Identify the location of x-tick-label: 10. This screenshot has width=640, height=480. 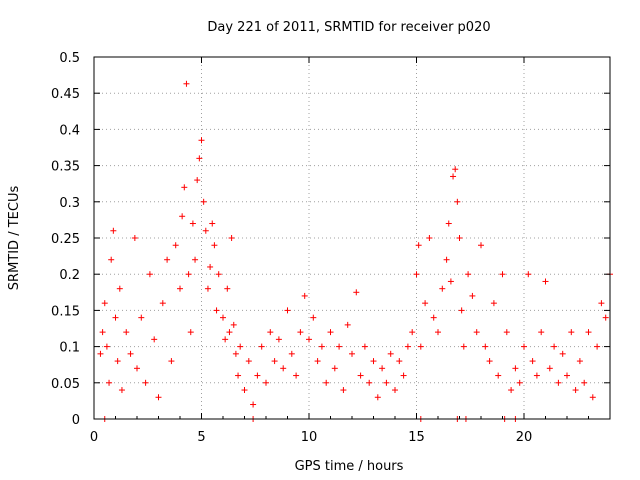
(309, 437).